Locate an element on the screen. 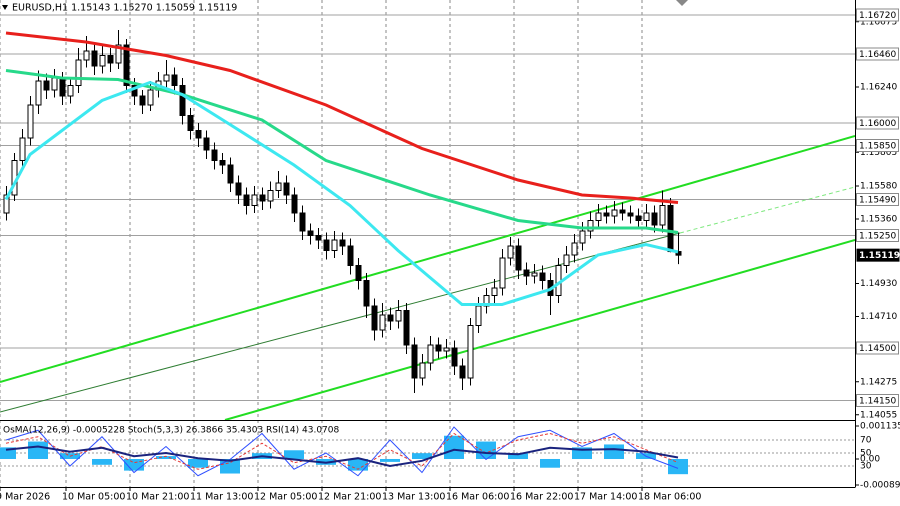  x-tick-label: 16 Mar 06:00 is located at coordinates (477, 497).